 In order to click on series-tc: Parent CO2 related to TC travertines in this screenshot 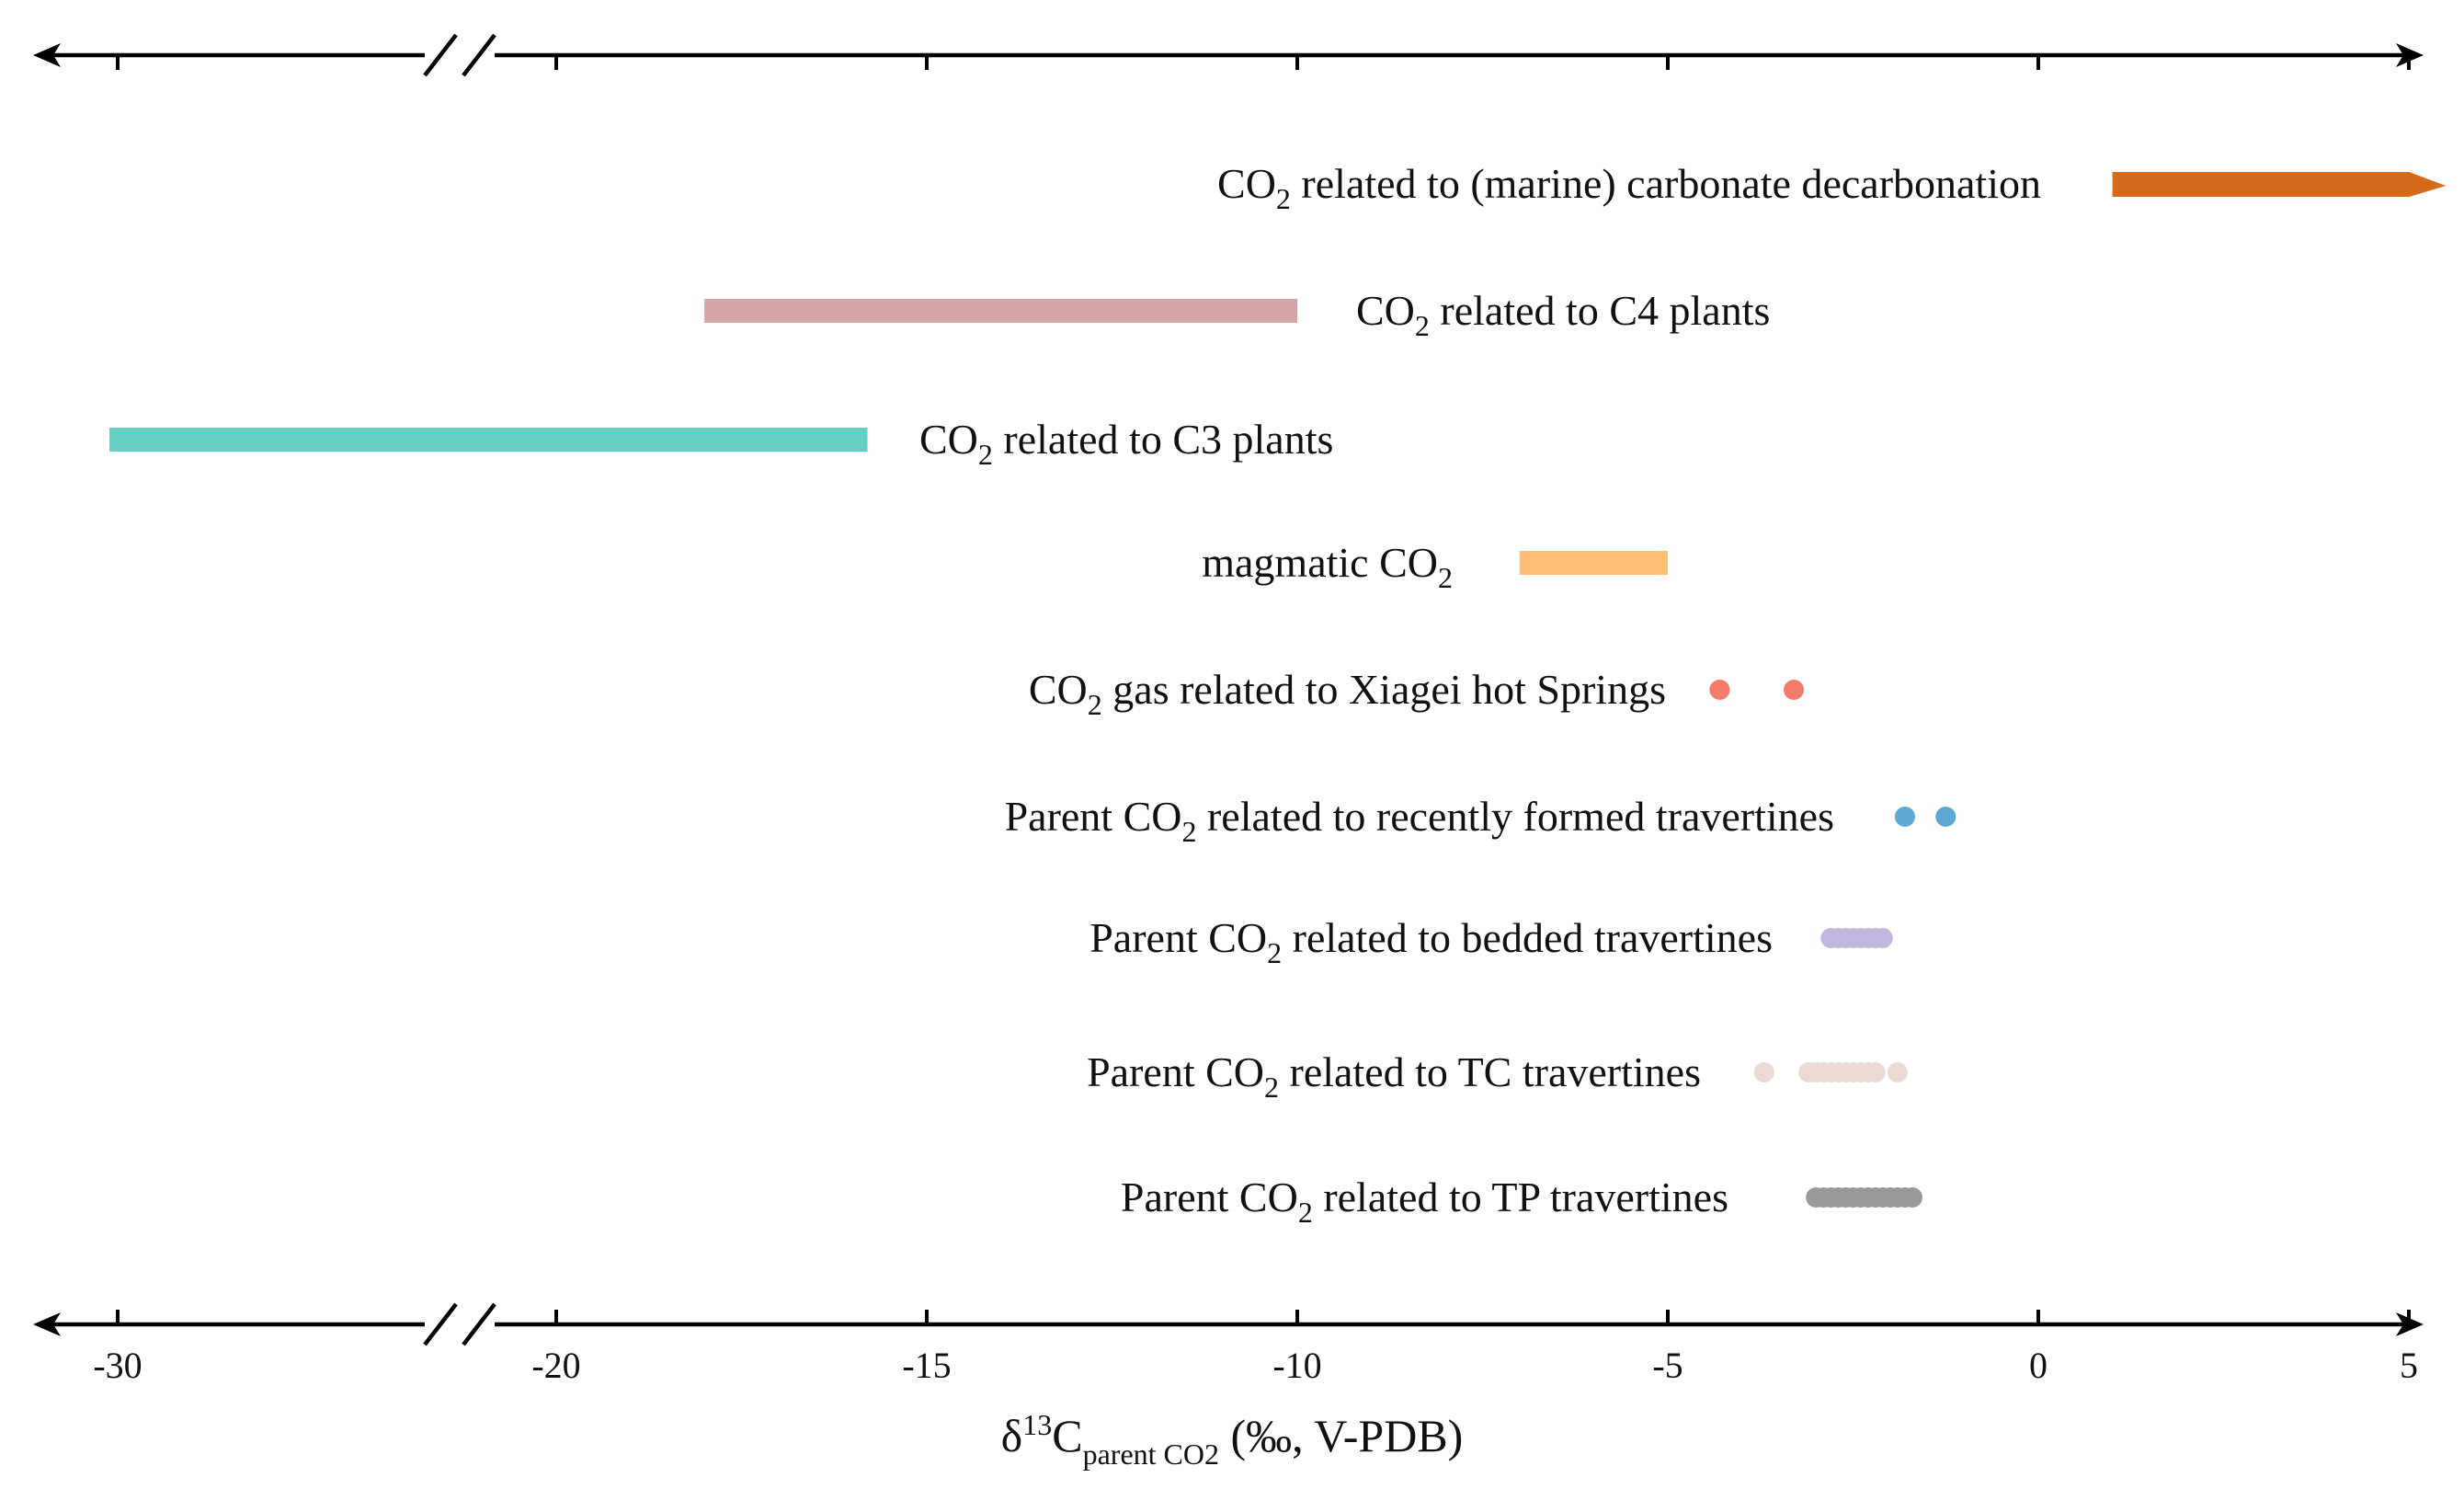, I will do `click(1497, 1076)`.